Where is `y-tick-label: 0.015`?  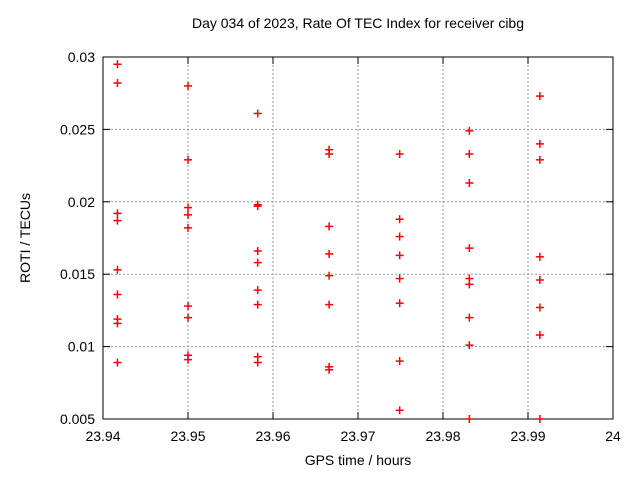 y-tick-label: 0.015 is located at coordinates (77, 274).